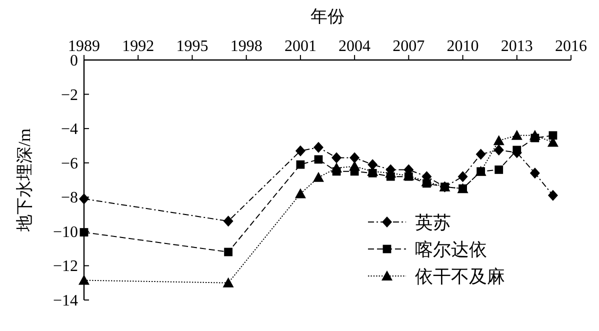 The image size is (599, 331). I want to click on x-tick-label: 1989, so click(84, 46).